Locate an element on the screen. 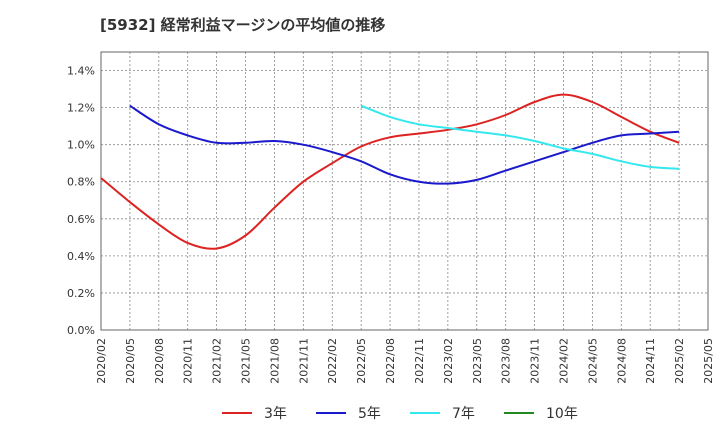 The image size is (720, 440). x-tick-label: 2023/05 is located at coordinates (477, 361).